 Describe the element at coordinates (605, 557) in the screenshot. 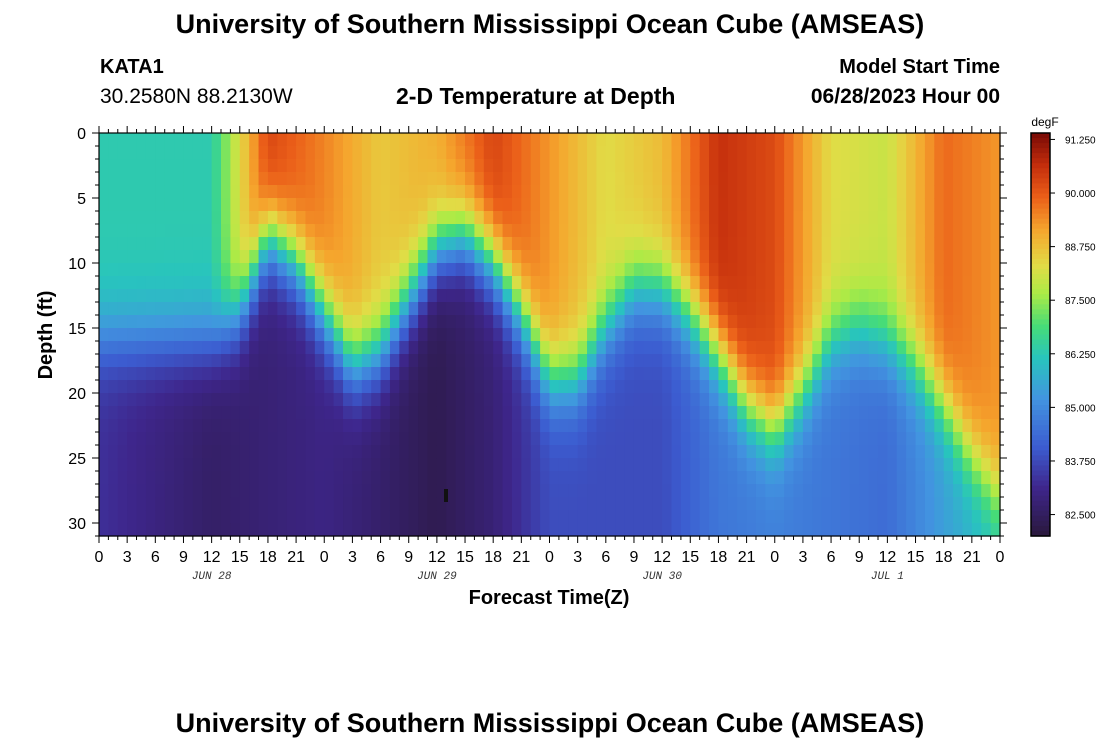

I see `x-tick-label: 6` at that location.